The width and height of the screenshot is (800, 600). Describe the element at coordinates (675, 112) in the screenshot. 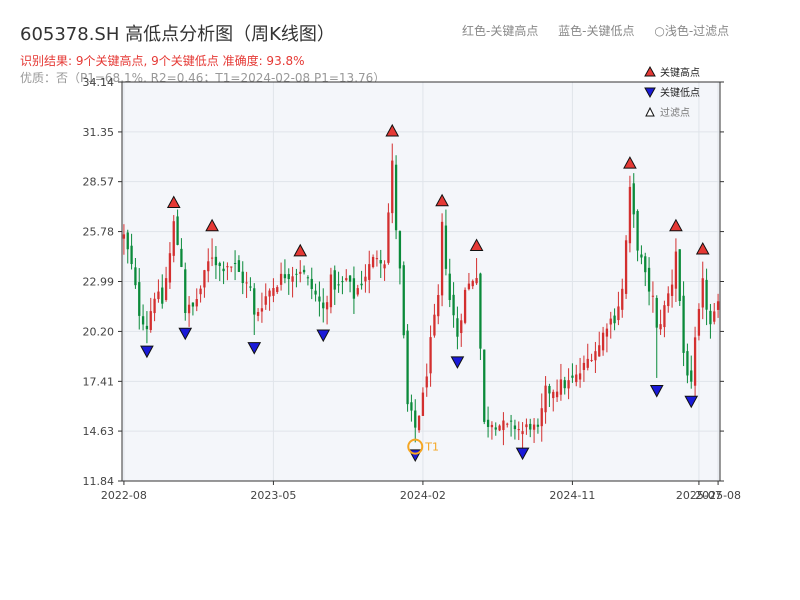

I see `legend-filtered-label: 过滤点` at that location.